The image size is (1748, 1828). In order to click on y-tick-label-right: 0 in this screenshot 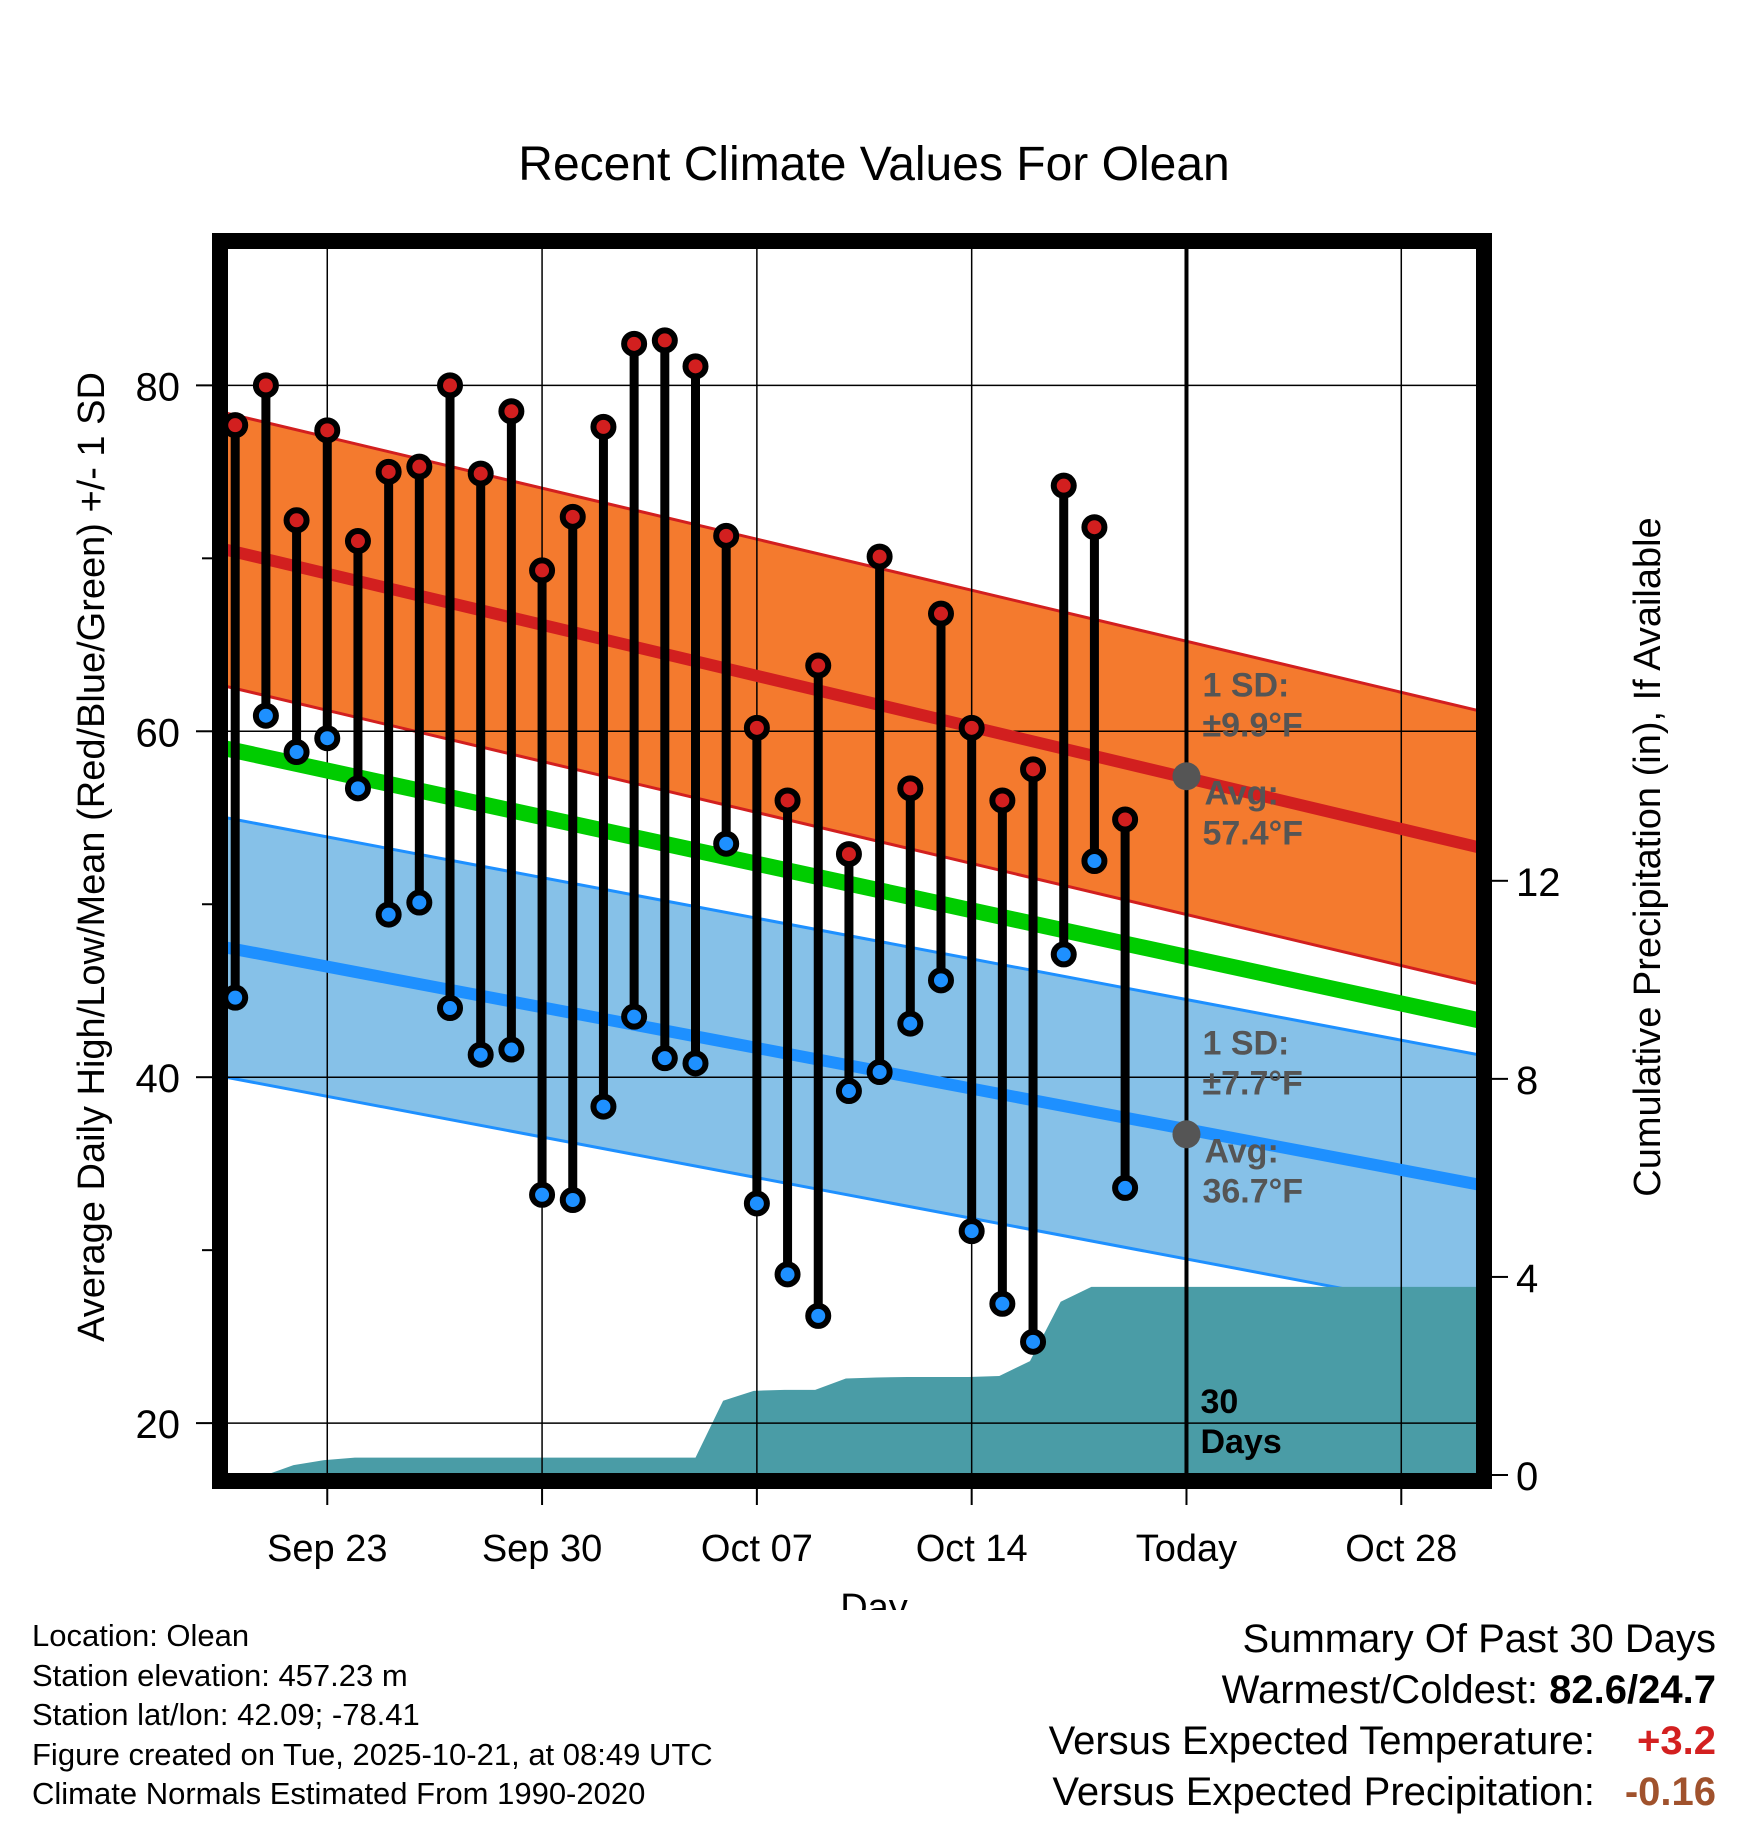, I will do `click(1527, 1477)`.